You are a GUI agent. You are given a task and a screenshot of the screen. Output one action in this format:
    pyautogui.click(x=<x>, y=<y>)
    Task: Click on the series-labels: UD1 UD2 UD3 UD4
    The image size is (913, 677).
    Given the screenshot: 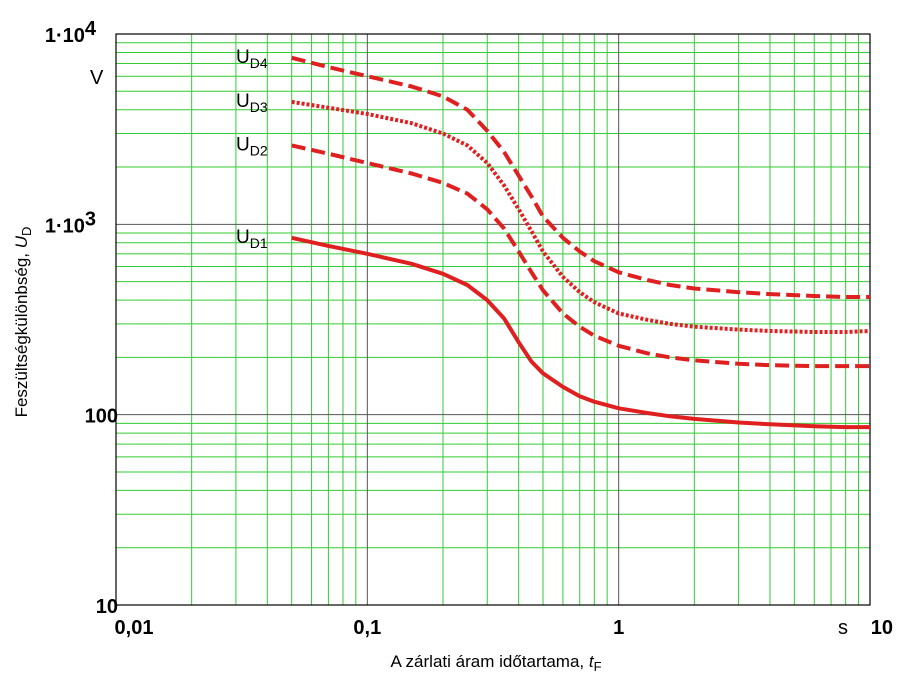 What is the action you would take?
    pyautogui.click(x=252, y=149)
    